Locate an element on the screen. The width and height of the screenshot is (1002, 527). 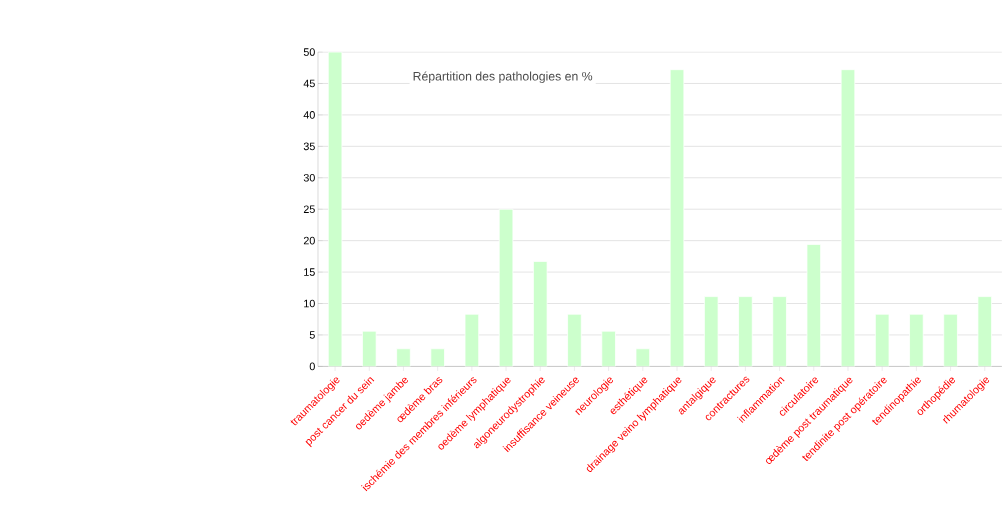
y-tick-label: 45 is located at coordinates (309, 83).